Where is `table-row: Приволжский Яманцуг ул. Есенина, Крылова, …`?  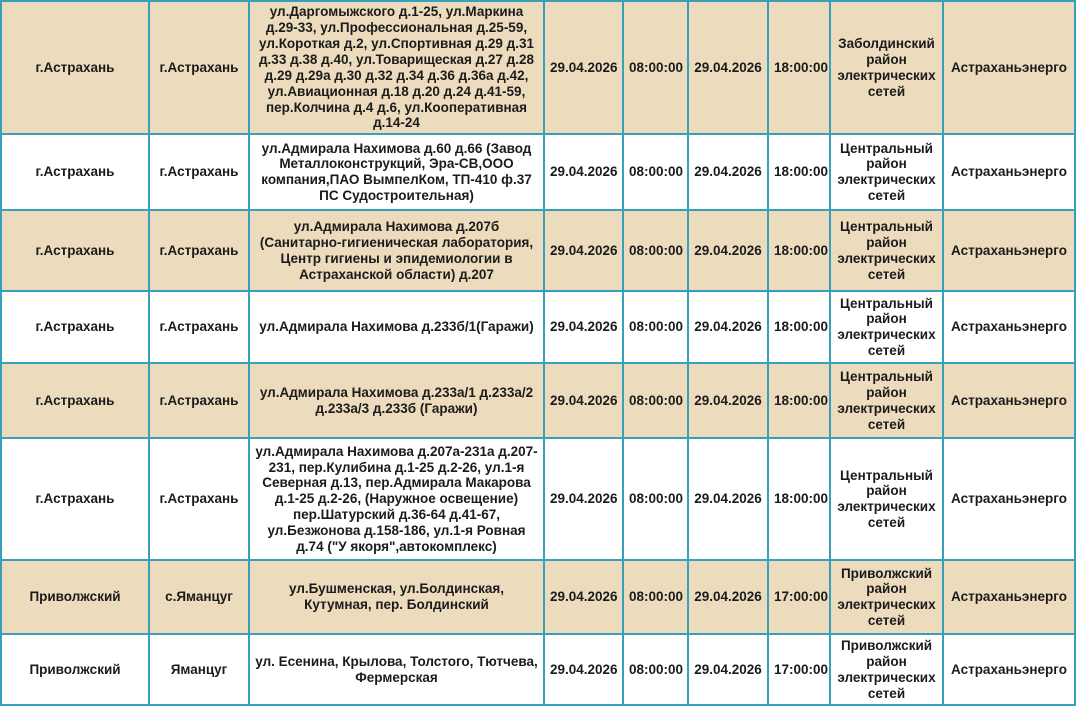
table-row: Приволжский Яманцуг ул. Есенина, Крылова, … is located at coordinates (538, 670).